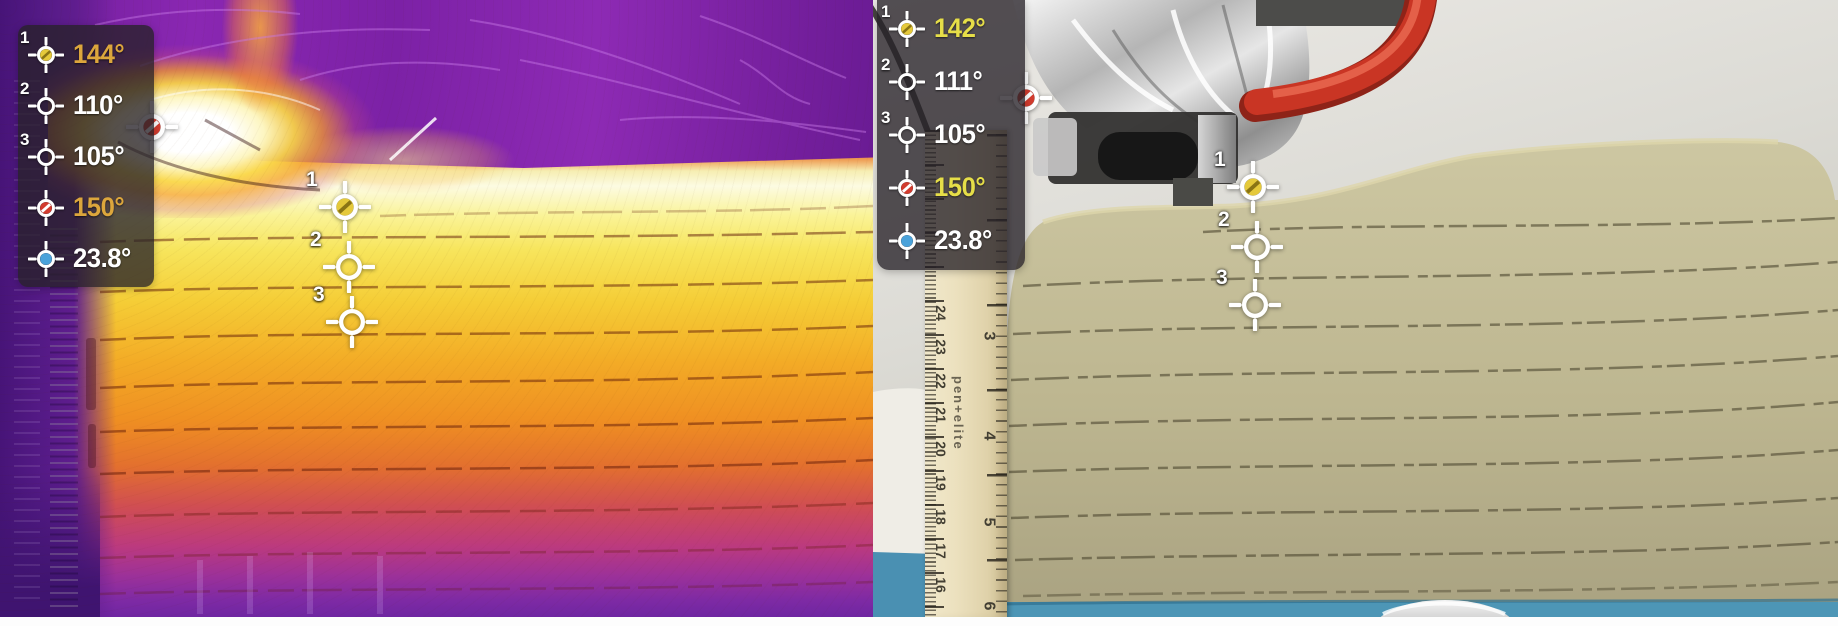 The width and height of the screenshot is (1838, 626). What do you see at coordinates (958, 413) in the screenshot?
I see `ruler-brand-text: pen+elite` at bounding box center [958, 413].